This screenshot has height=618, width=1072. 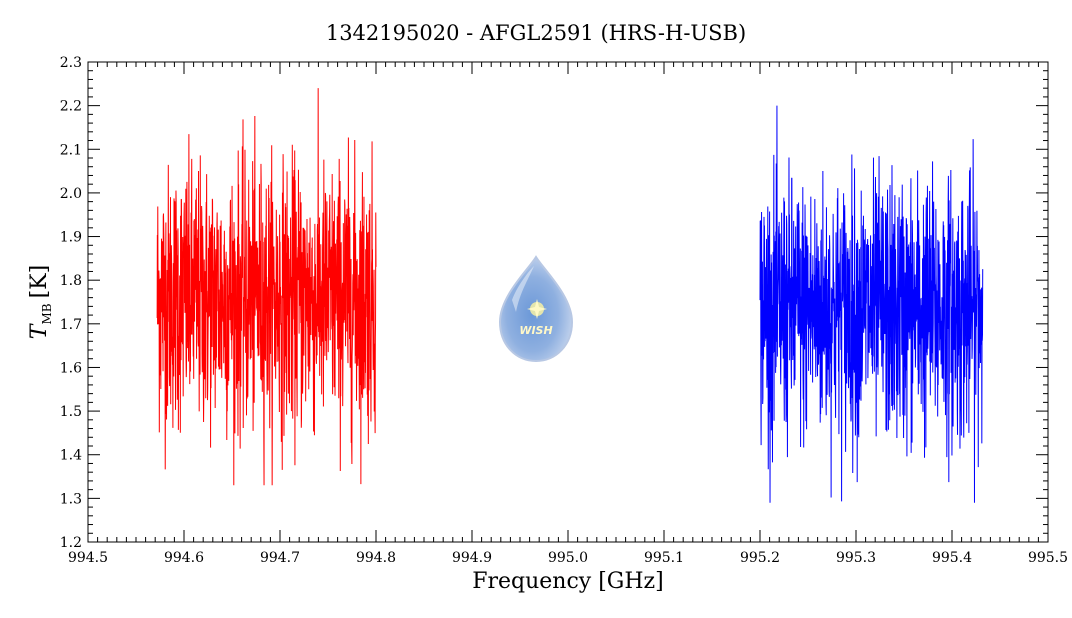 I want to click on y-tick-label: 1.3, so click(x=71, y=499).